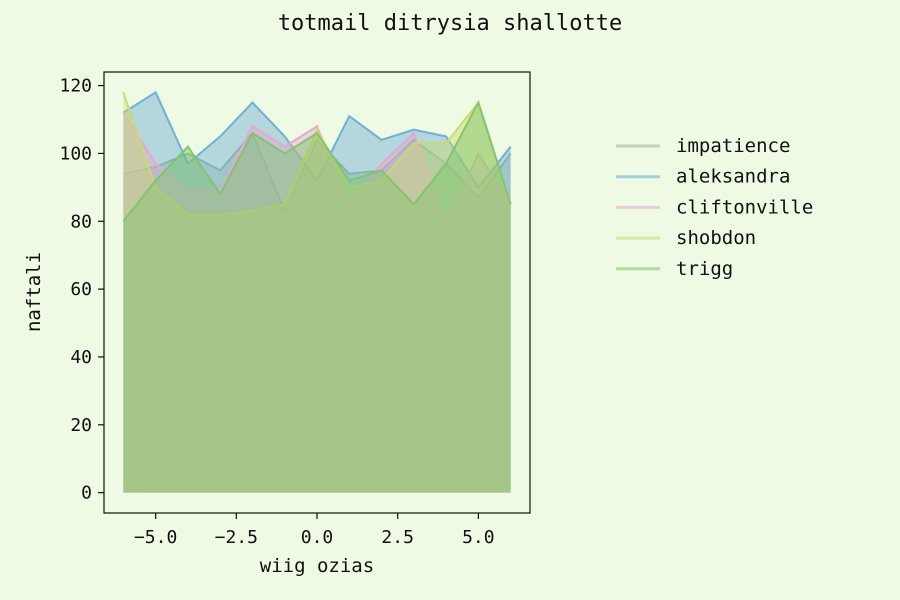 This screenshot has height=600, width=900. I want to click on y-tick-label: 40, so click(81, 357).